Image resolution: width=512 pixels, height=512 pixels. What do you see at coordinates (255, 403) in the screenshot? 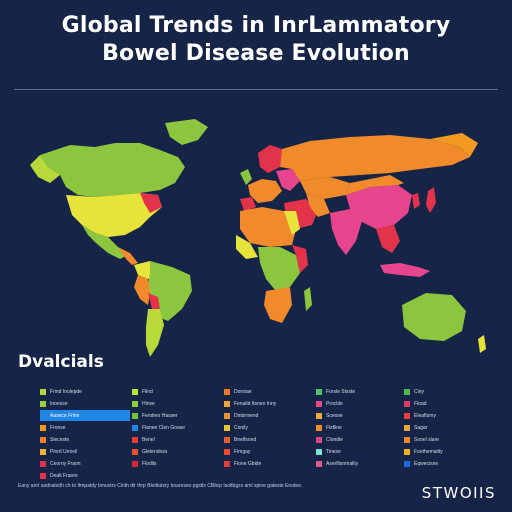
I see `legend-label: Fenalid Itsneo Inny` at bounding box center [255, 403].